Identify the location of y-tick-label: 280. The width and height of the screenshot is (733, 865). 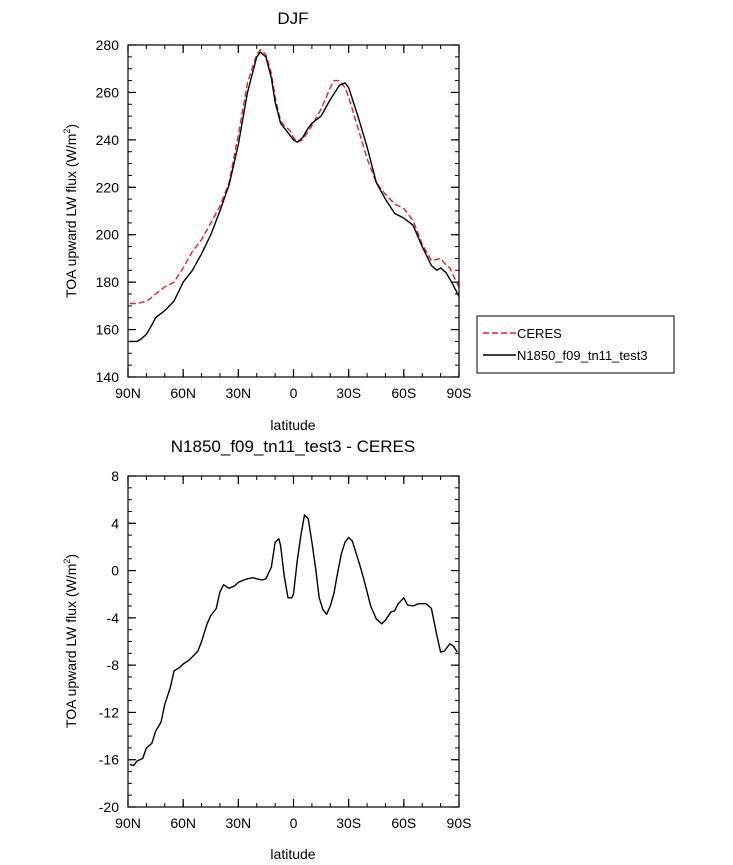
(108, 45).